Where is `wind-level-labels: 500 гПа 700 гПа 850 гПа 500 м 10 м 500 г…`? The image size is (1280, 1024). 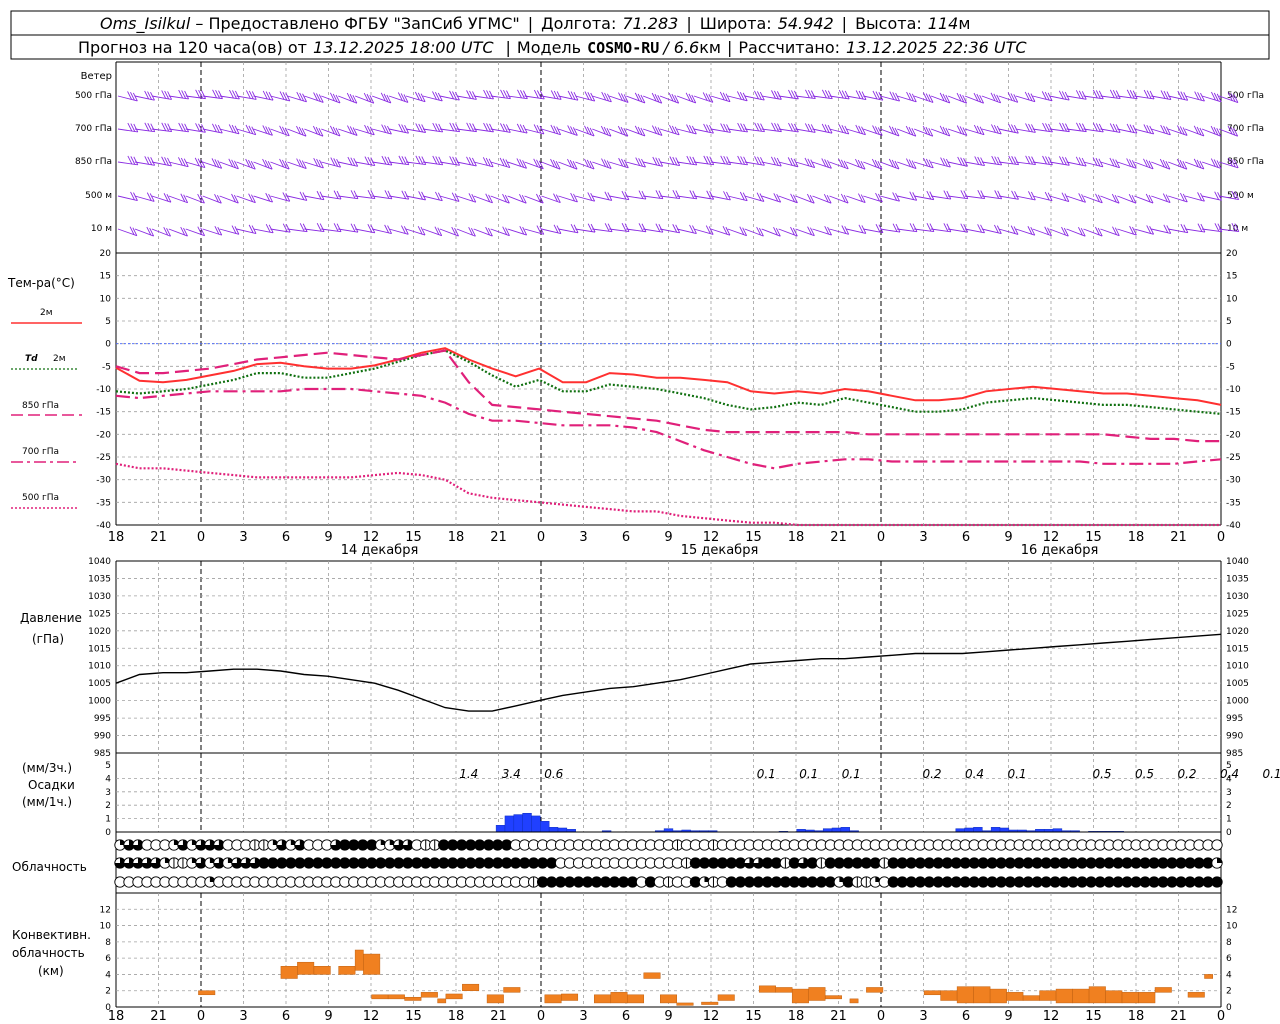
wind-level-labels: 500 гПа 700 гПа 850 гПа 500 м 10 м 500 г… is located at coordinates (669, 162).